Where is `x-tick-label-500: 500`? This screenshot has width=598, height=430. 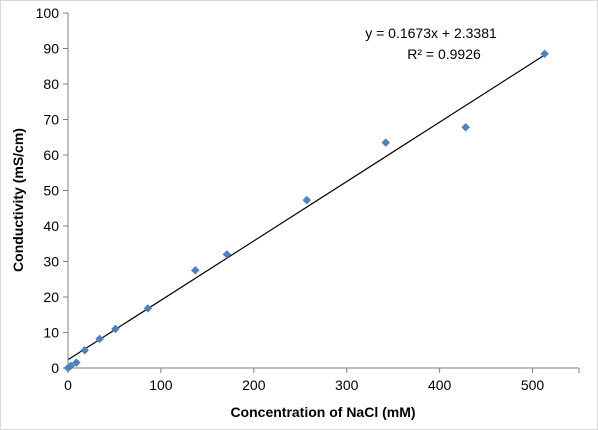
x-tick-label-500: 500 is located at coordinates (533, 385).